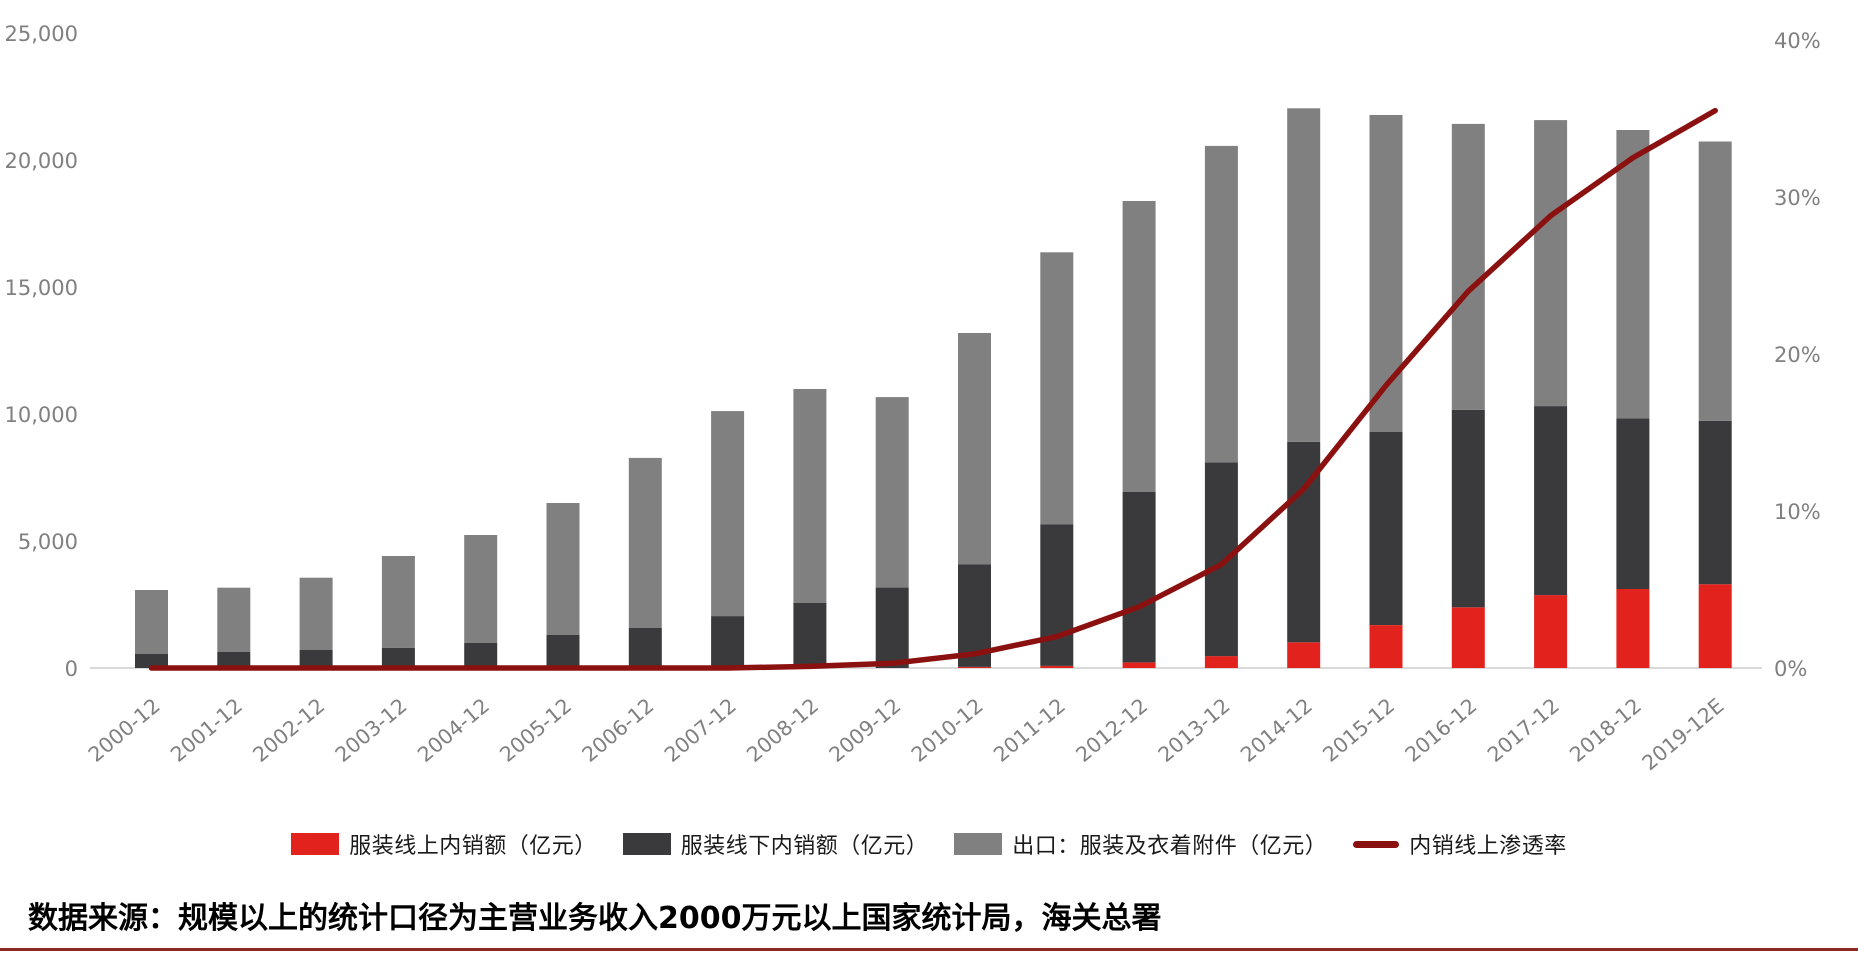 This screenshot has height=974, width=1858. I want to click on x-axis-tick-label: 2019-12E, so click(1682, 734).